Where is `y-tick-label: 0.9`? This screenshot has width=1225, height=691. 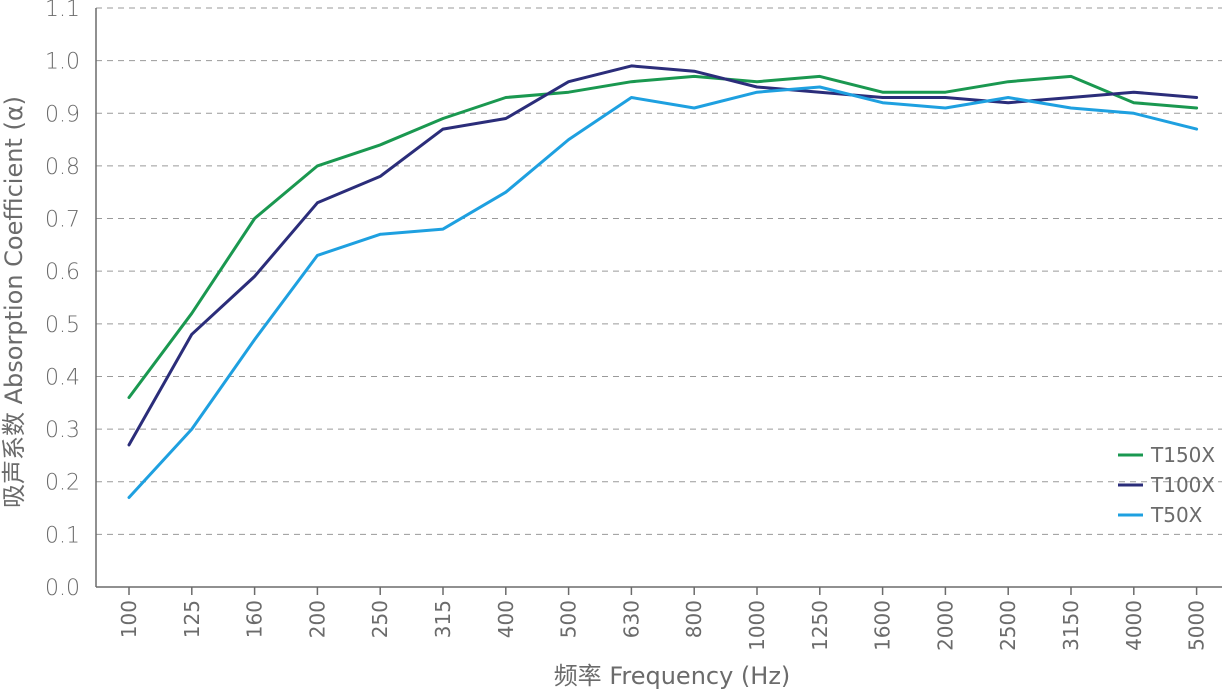 y-tick-label: 0.9 is located at coordinates (62, 114).